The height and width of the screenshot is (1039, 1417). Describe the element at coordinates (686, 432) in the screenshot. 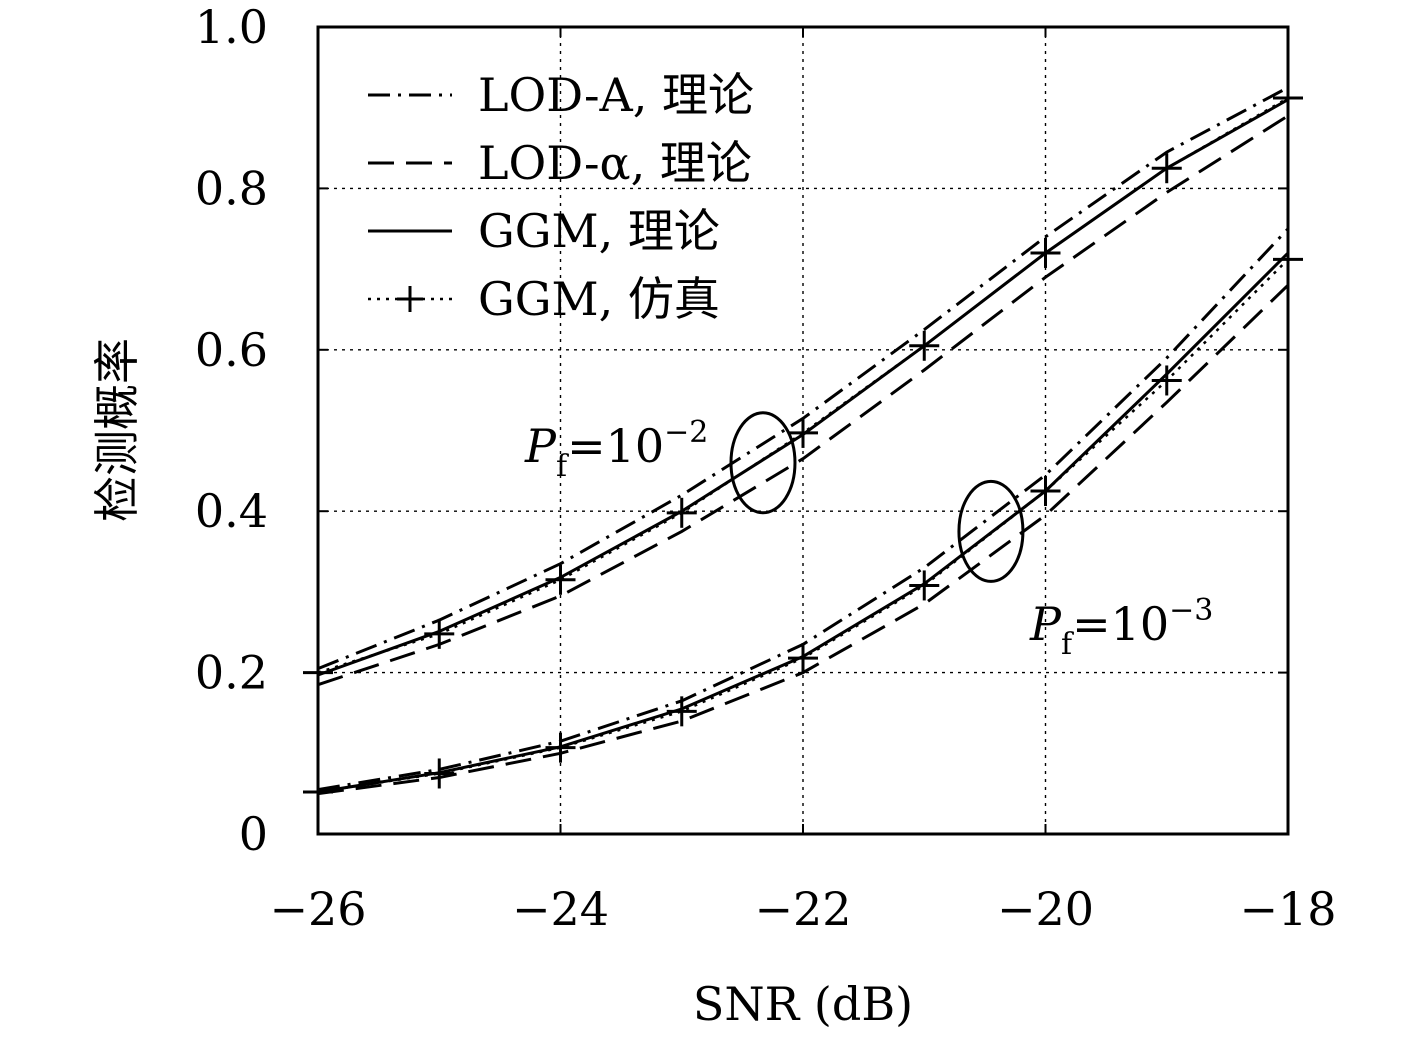

I see `annotation-exp: −2` at that location.